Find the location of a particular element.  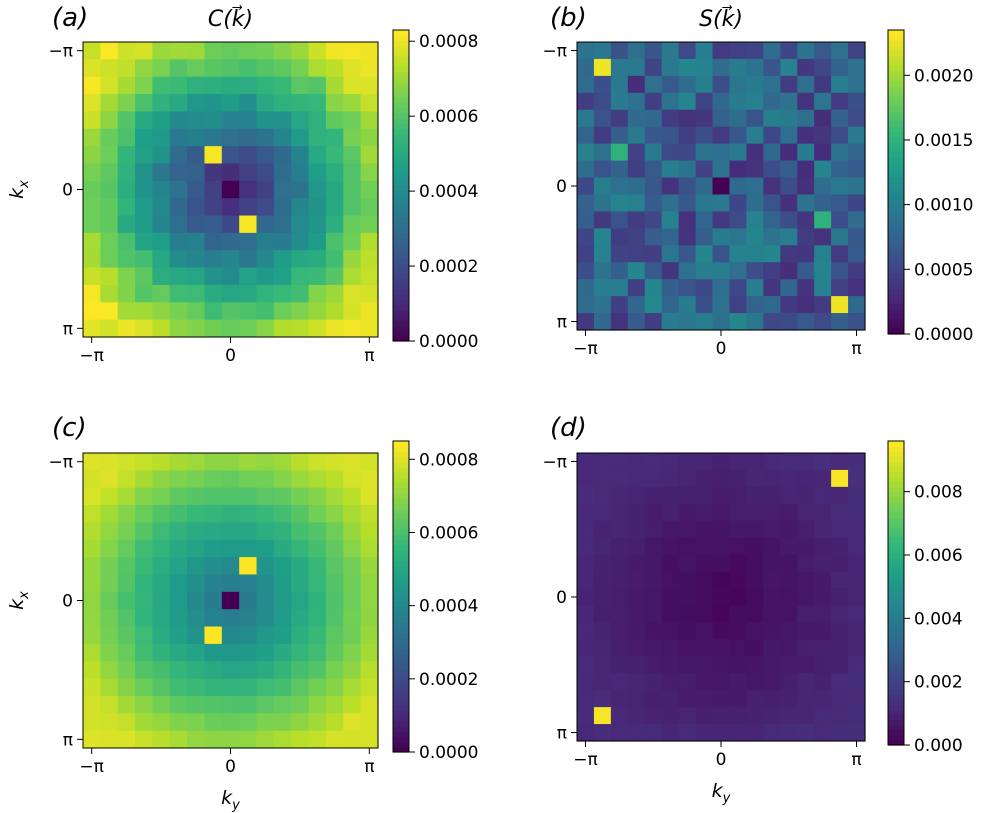

y-axis-label: kx is located at coordinates (19, 189).